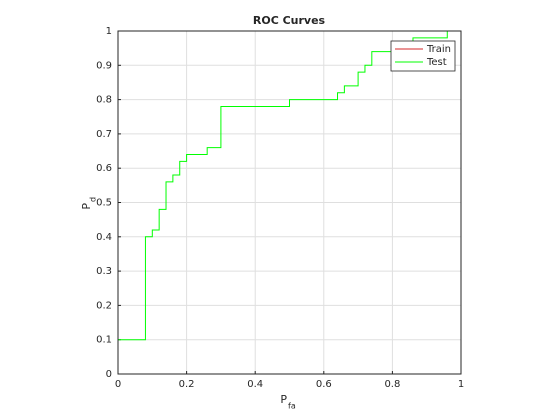 Image resolution: width=560 pixels, height=420 pixels. What do you see at coordinates (118, 384) in the screenshot?
I see `x-tick-label: 0` at bounding box center [118, 384].